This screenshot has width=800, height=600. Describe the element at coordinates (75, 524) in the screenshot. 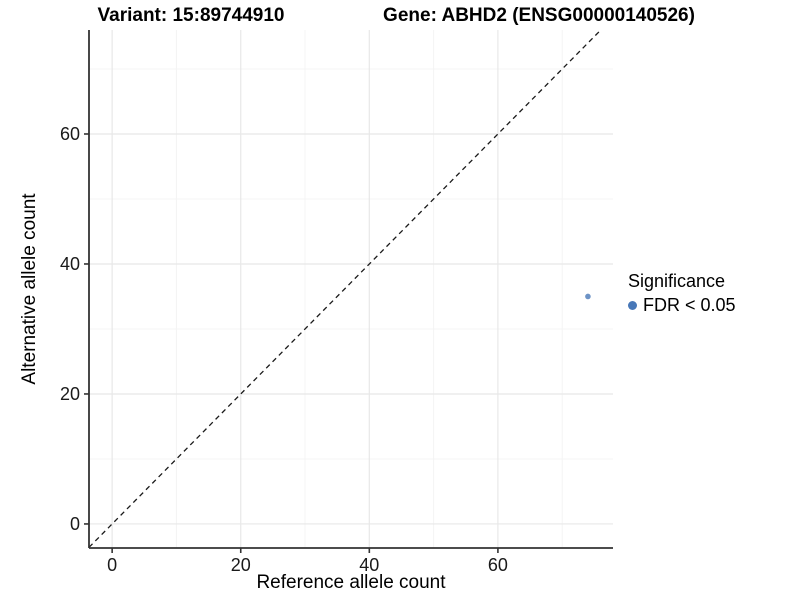

I see `y-tick-label: 0` at that location.